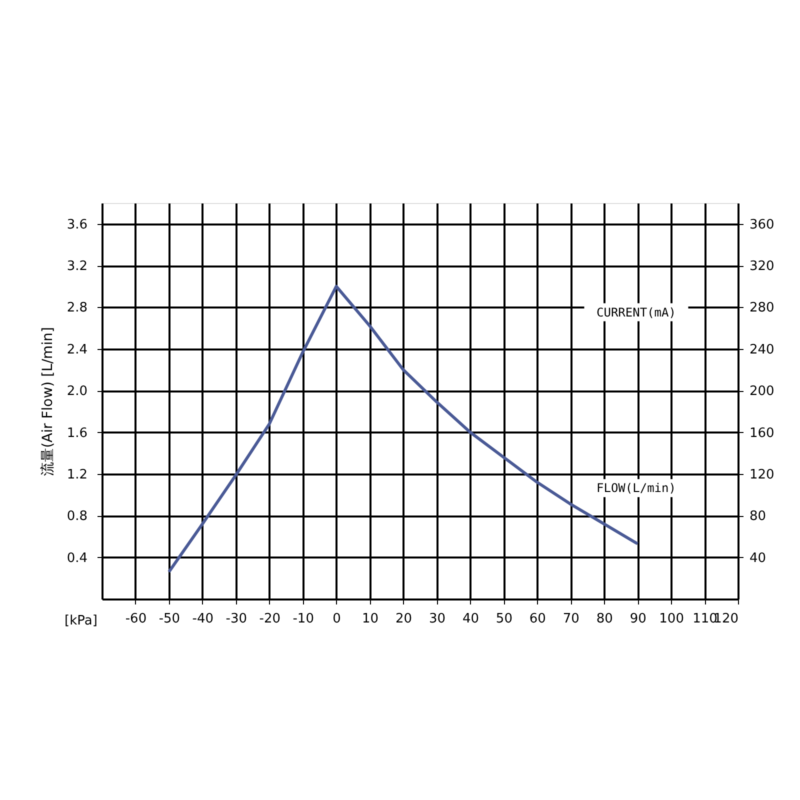  Describe the element at coordinates (758, 516) in the screenshot. I see `y2-tick-label: 80` at that location.